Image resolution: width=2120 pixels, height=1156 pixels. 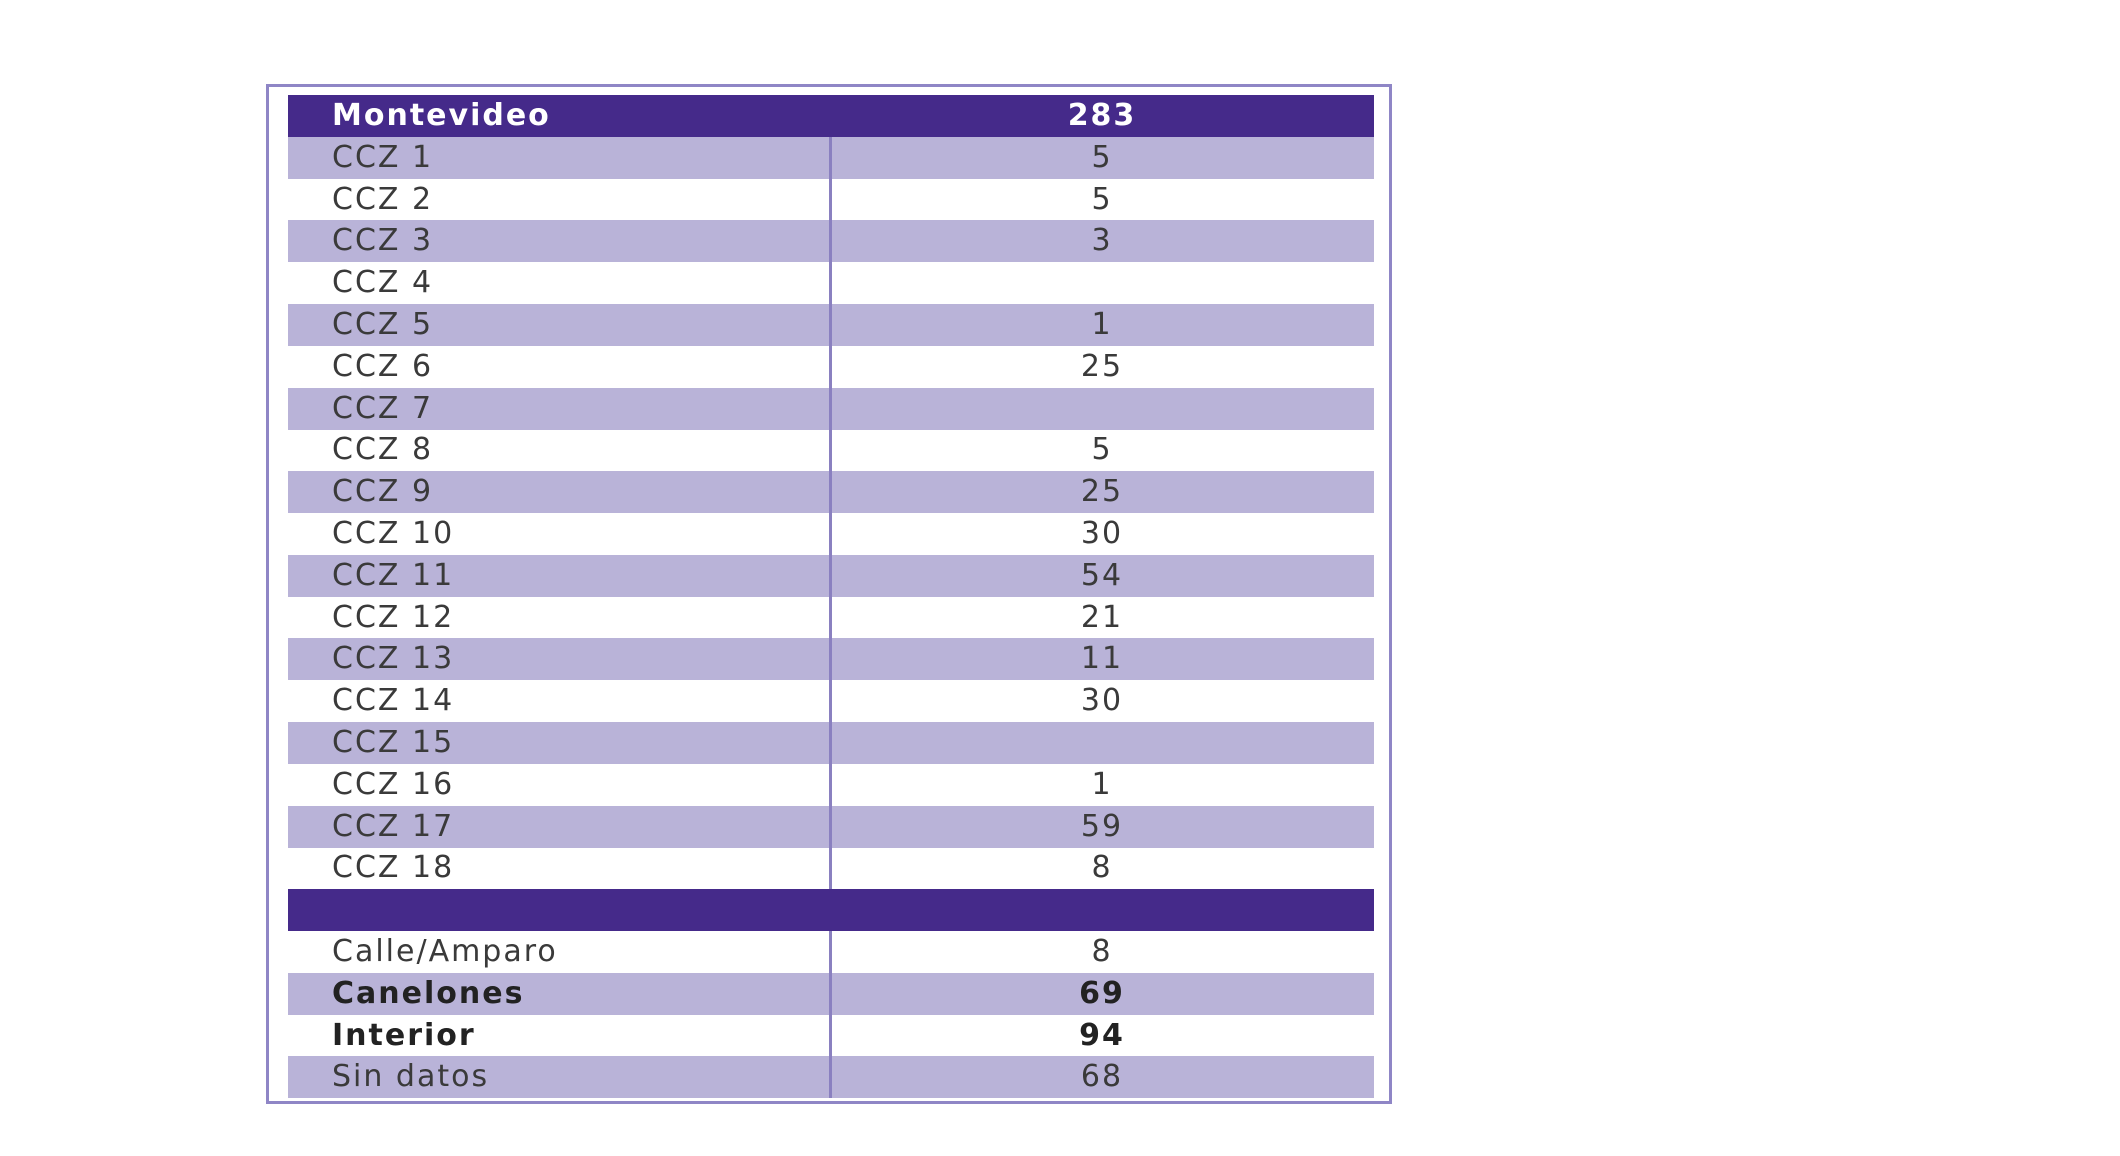 What do you see at coordinates (411, 1077) in the screenshot?
I see `row-label: Sin datos` at bounding box center [411, 1077].